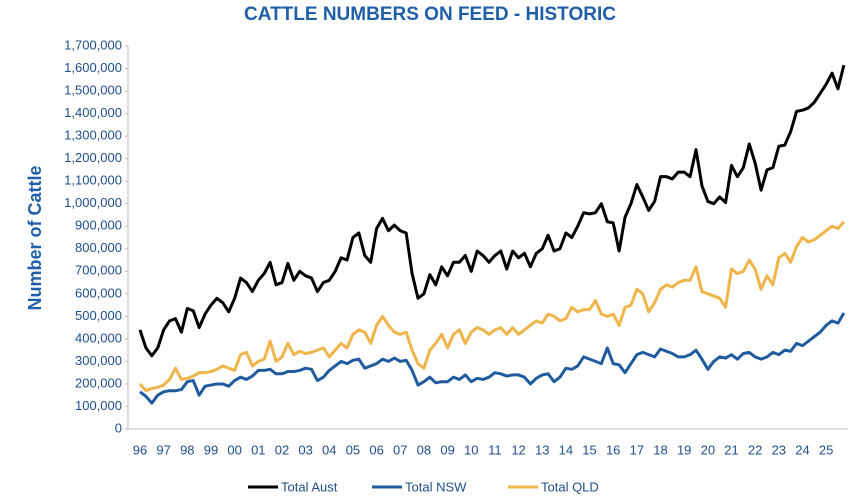 This screenshot has height=500, width=860. What do you see at coordinates (802, 449) in the screenshot?
I see `x-tick-label: 24` at bounding box center [802, 449].